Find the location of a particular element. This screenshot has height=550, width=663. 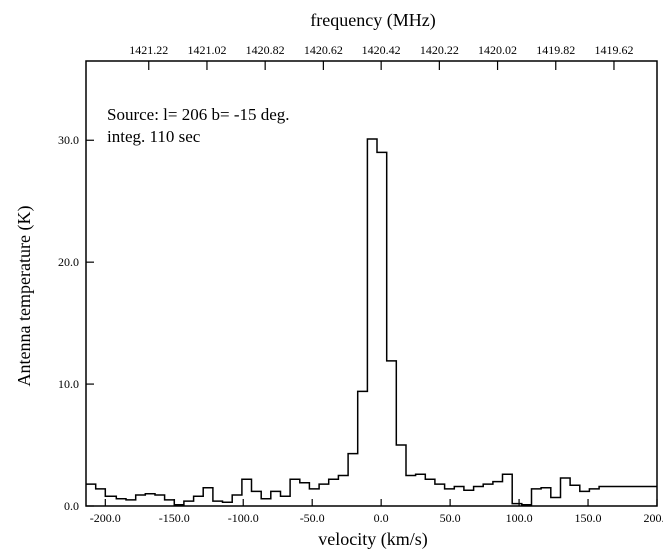

top-axis-label: frequency (MHz) is located at coordinates (372, 20).